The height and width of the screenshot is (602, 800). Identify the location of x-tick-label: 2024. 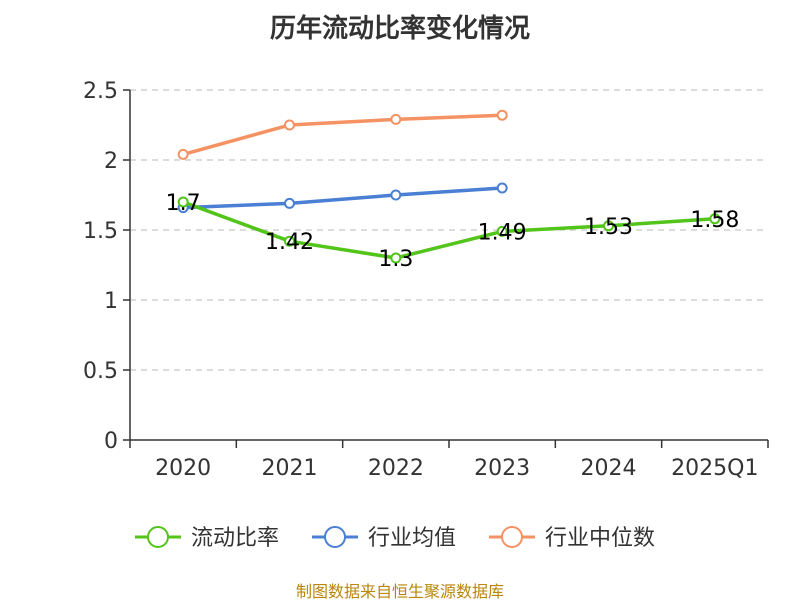
(609, 468).